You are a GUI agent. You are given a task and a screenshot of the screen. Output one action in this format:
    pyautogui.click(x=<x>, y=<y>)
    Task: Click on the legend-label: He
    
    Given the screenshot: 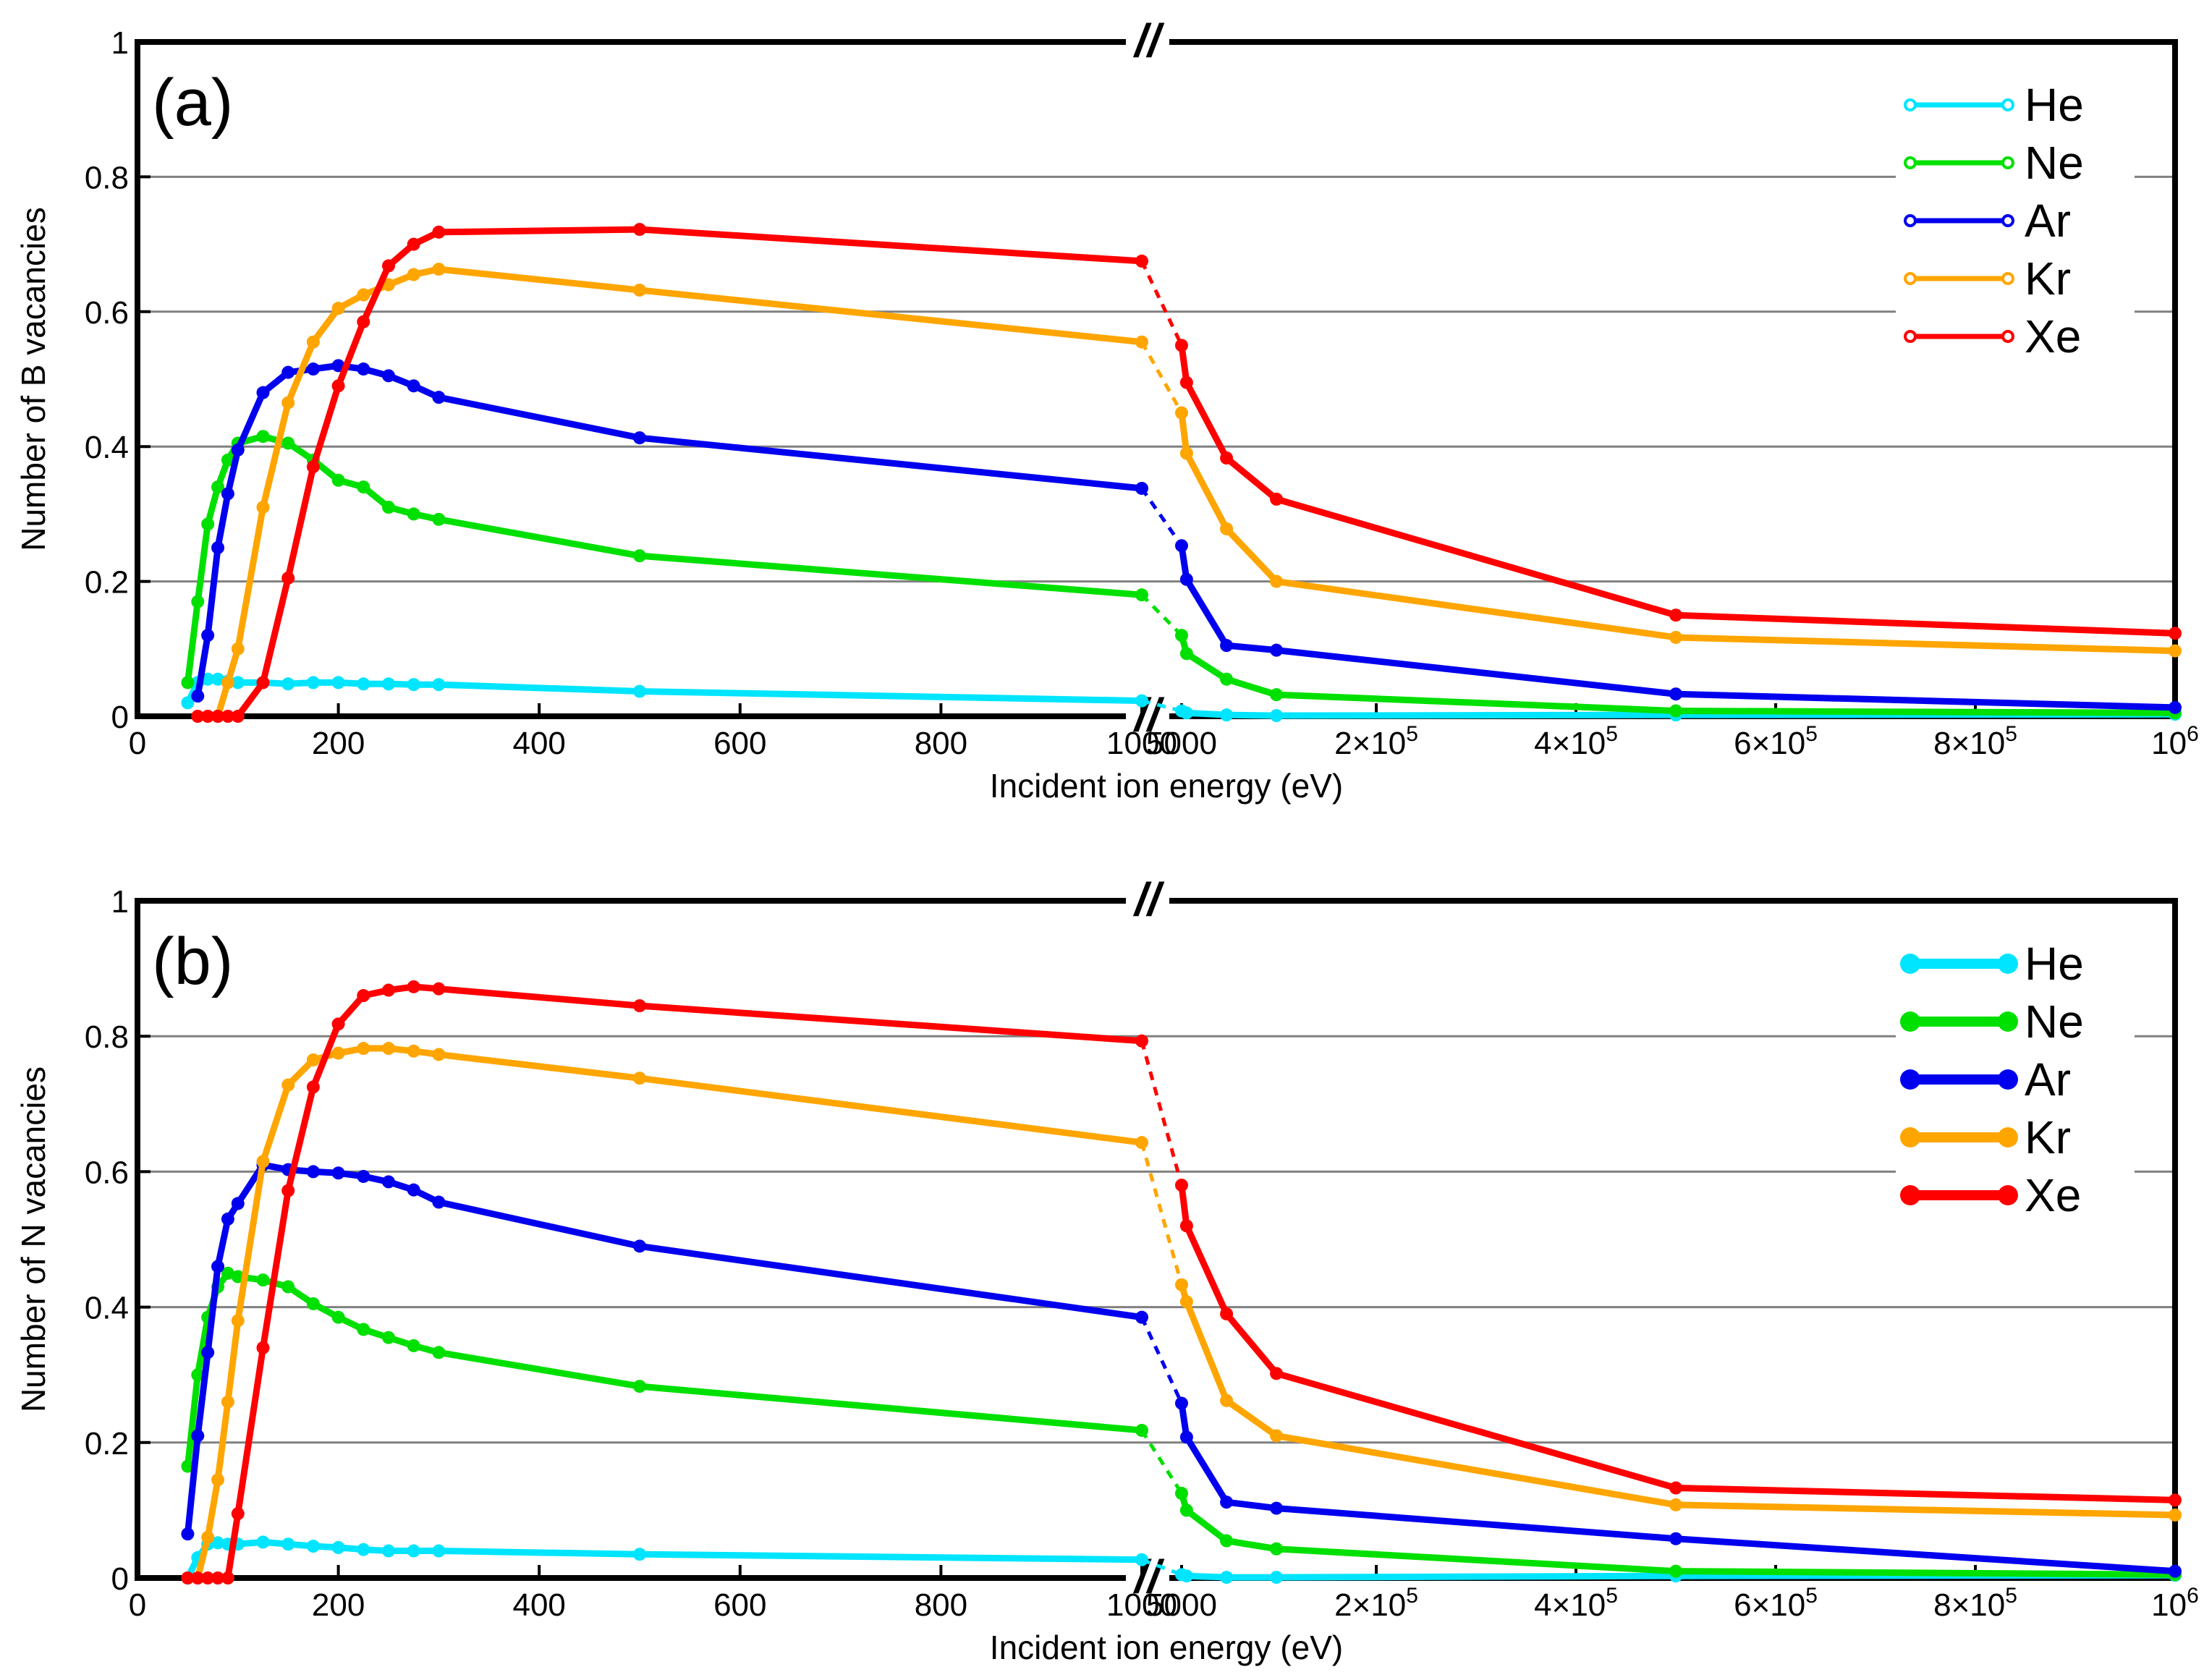 What is the action you would take?
    pyautogui.click(x=2054, y=105)
    